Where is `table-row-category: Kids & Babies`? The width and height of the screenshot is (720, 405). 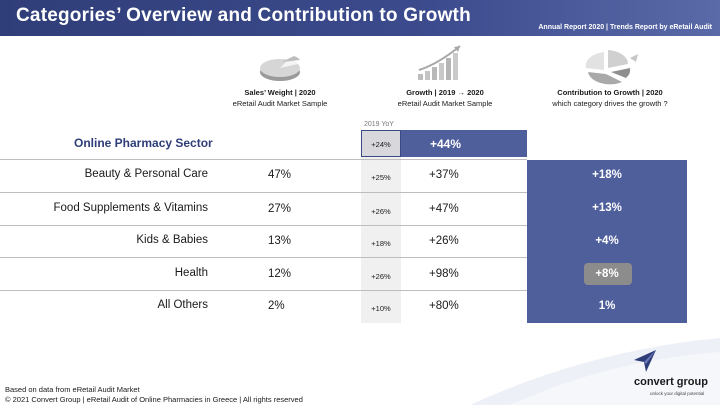 table-row-category: Kids & Babies is located at coordinates (172, 240).